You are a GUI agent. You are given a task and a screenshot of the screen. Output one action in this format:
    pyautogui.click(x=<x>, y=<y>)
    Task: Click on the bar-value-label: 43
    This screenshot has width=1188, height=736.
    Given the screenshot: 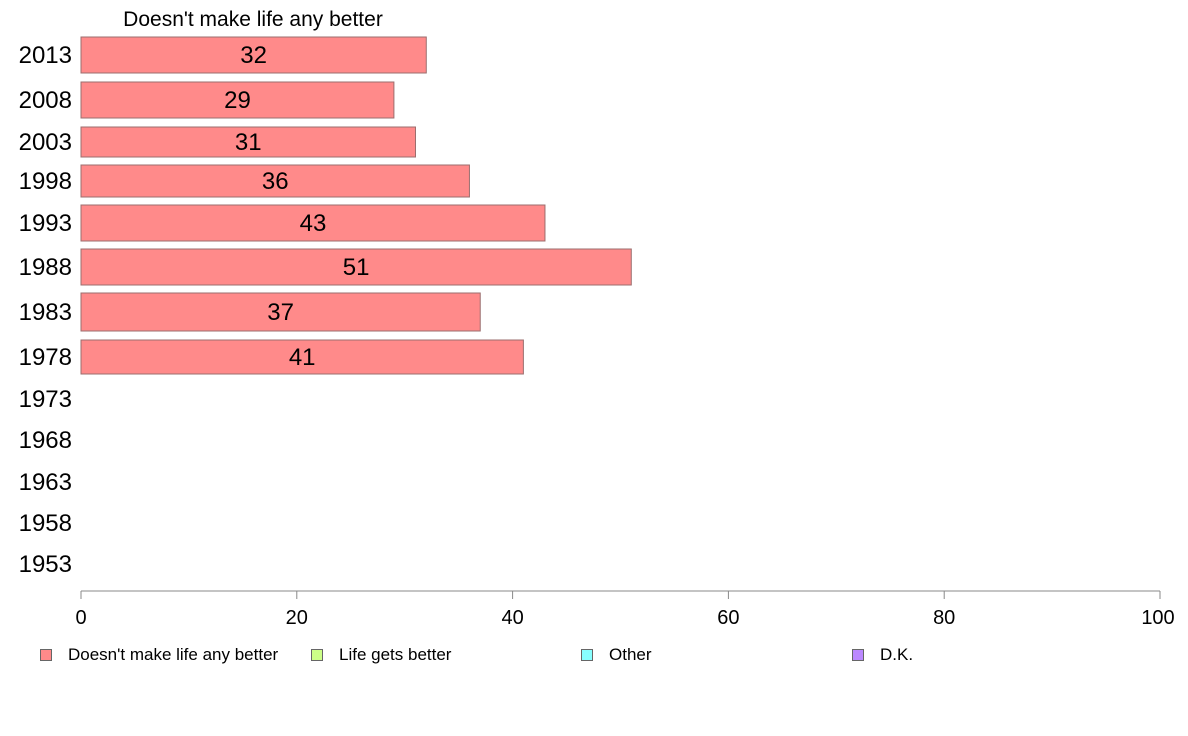 What is the action you would take?
    pyautogui.click(x=313, y=223)
    